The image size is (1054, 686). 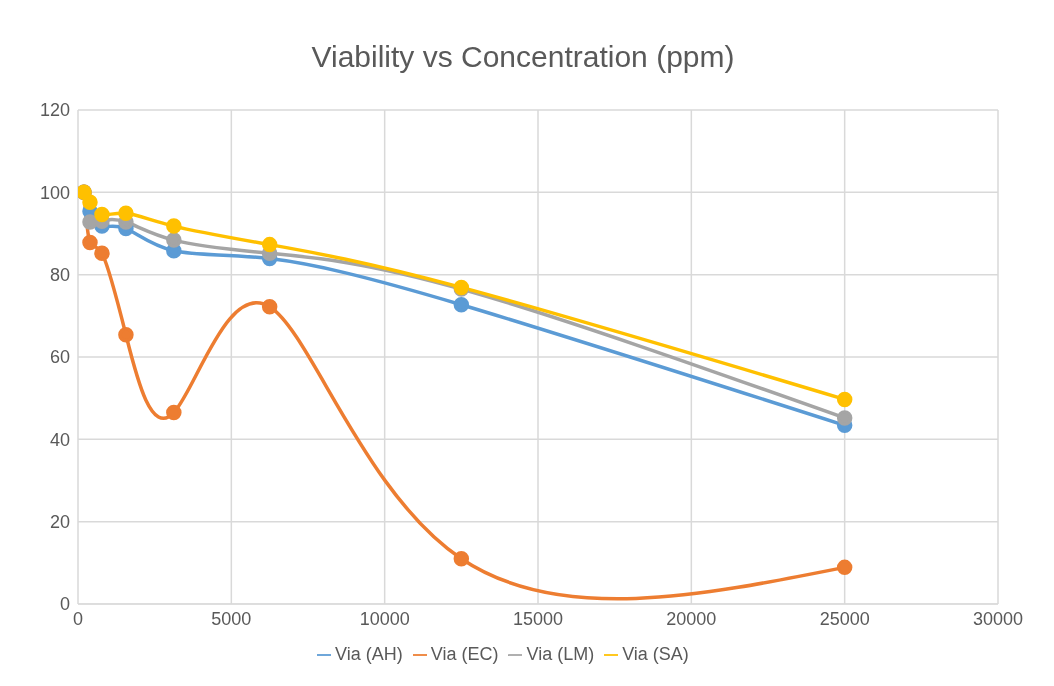 I want to click on y-tick-label: 80, so click(x=59, y=275).